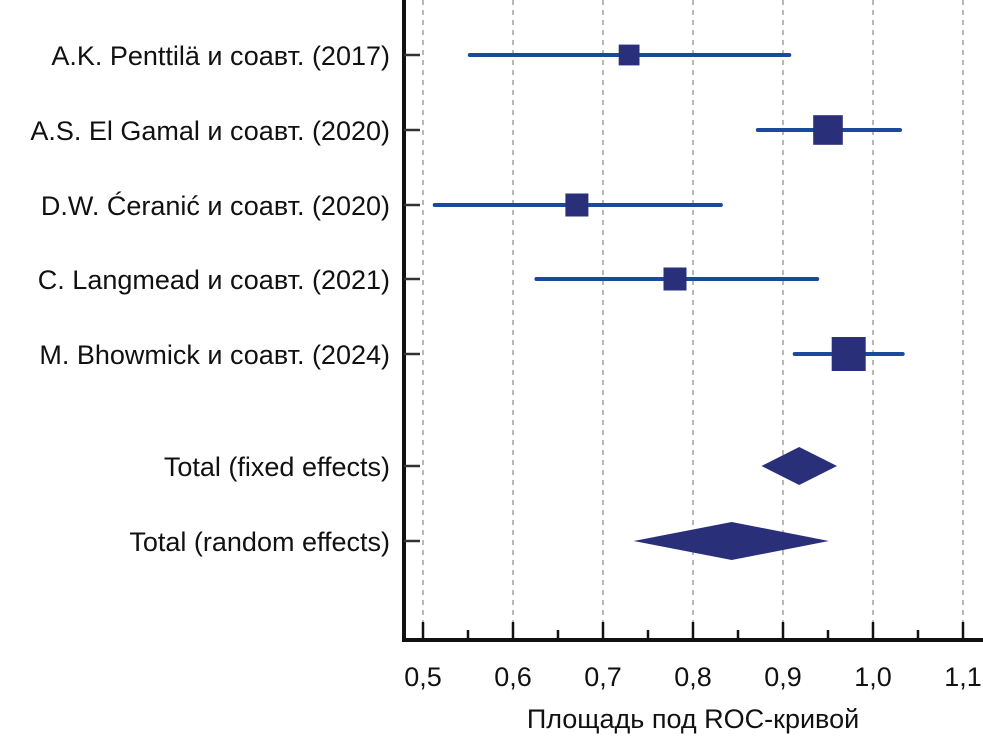  What do you see at coordinates (429, 280) in the screenshot?
I see `study-row: C. Langmead и соавт. (2021)` at bounding box center [429, 280].